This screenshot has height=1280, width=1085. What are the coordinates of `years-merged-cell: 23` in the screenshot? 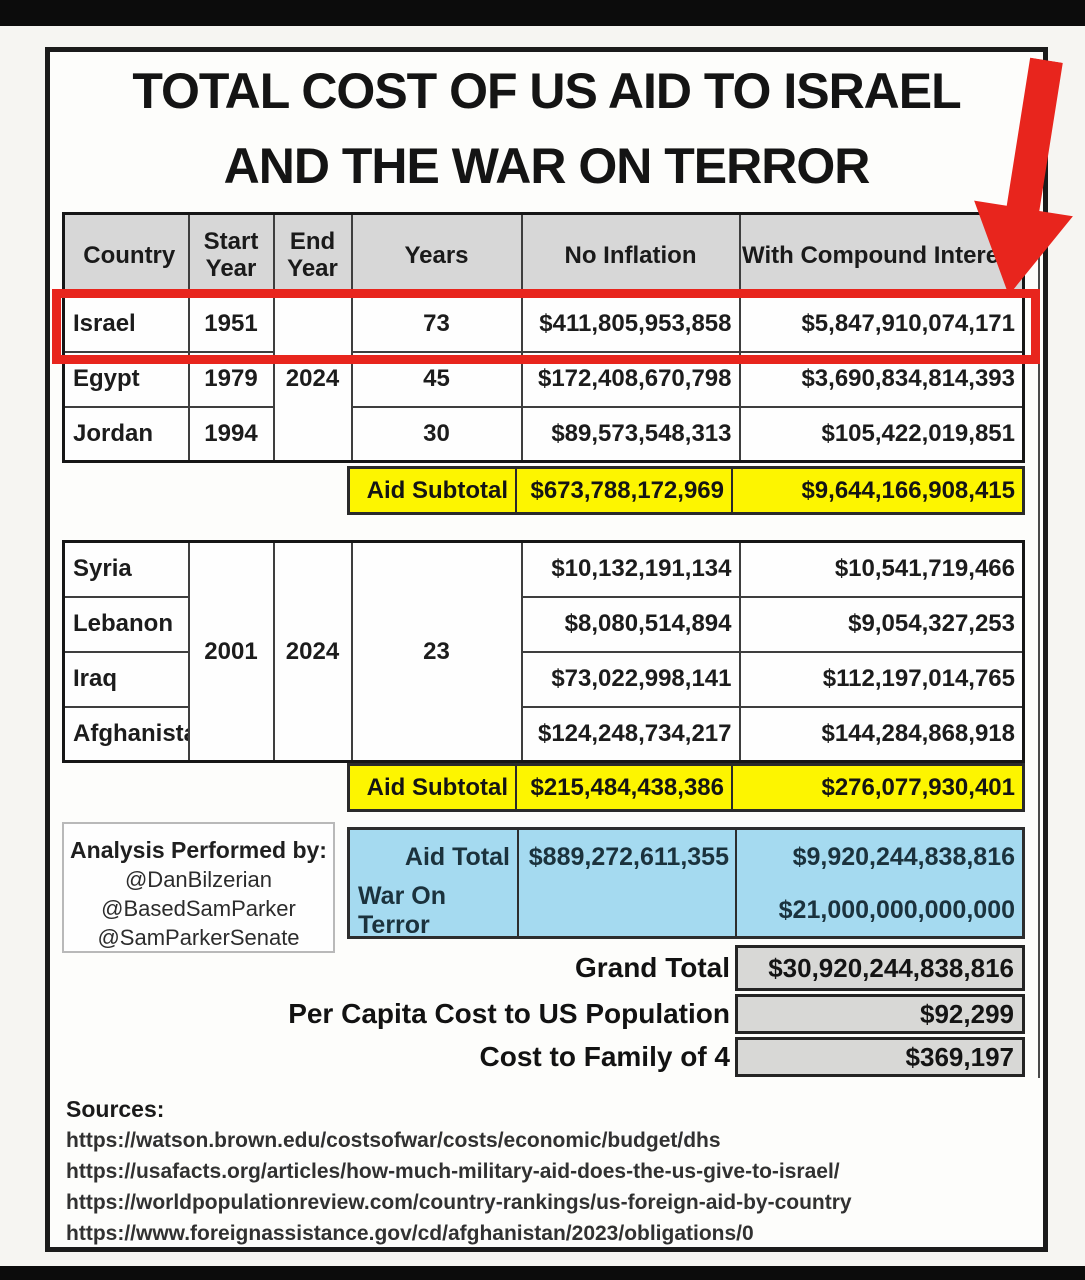 It's located at (436, 651).